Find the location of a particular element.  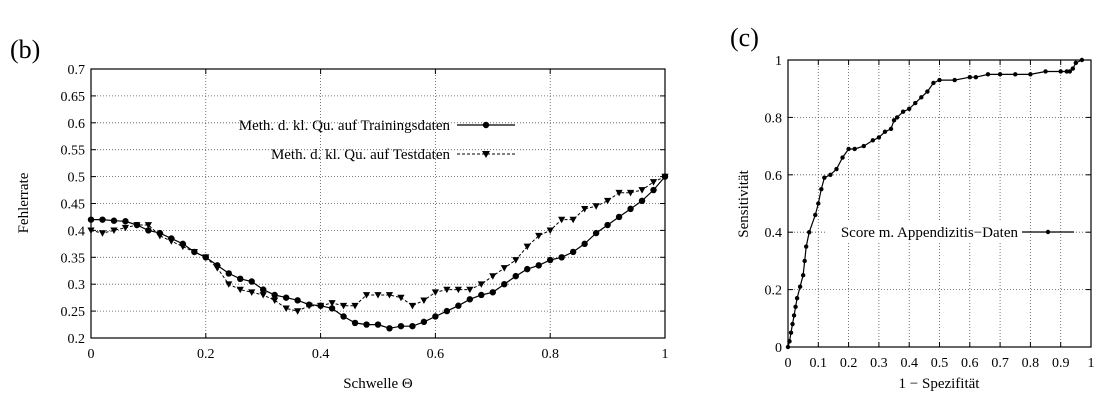

chart-c-ytick-label: 0.8 is located at coordinates (774, 118).